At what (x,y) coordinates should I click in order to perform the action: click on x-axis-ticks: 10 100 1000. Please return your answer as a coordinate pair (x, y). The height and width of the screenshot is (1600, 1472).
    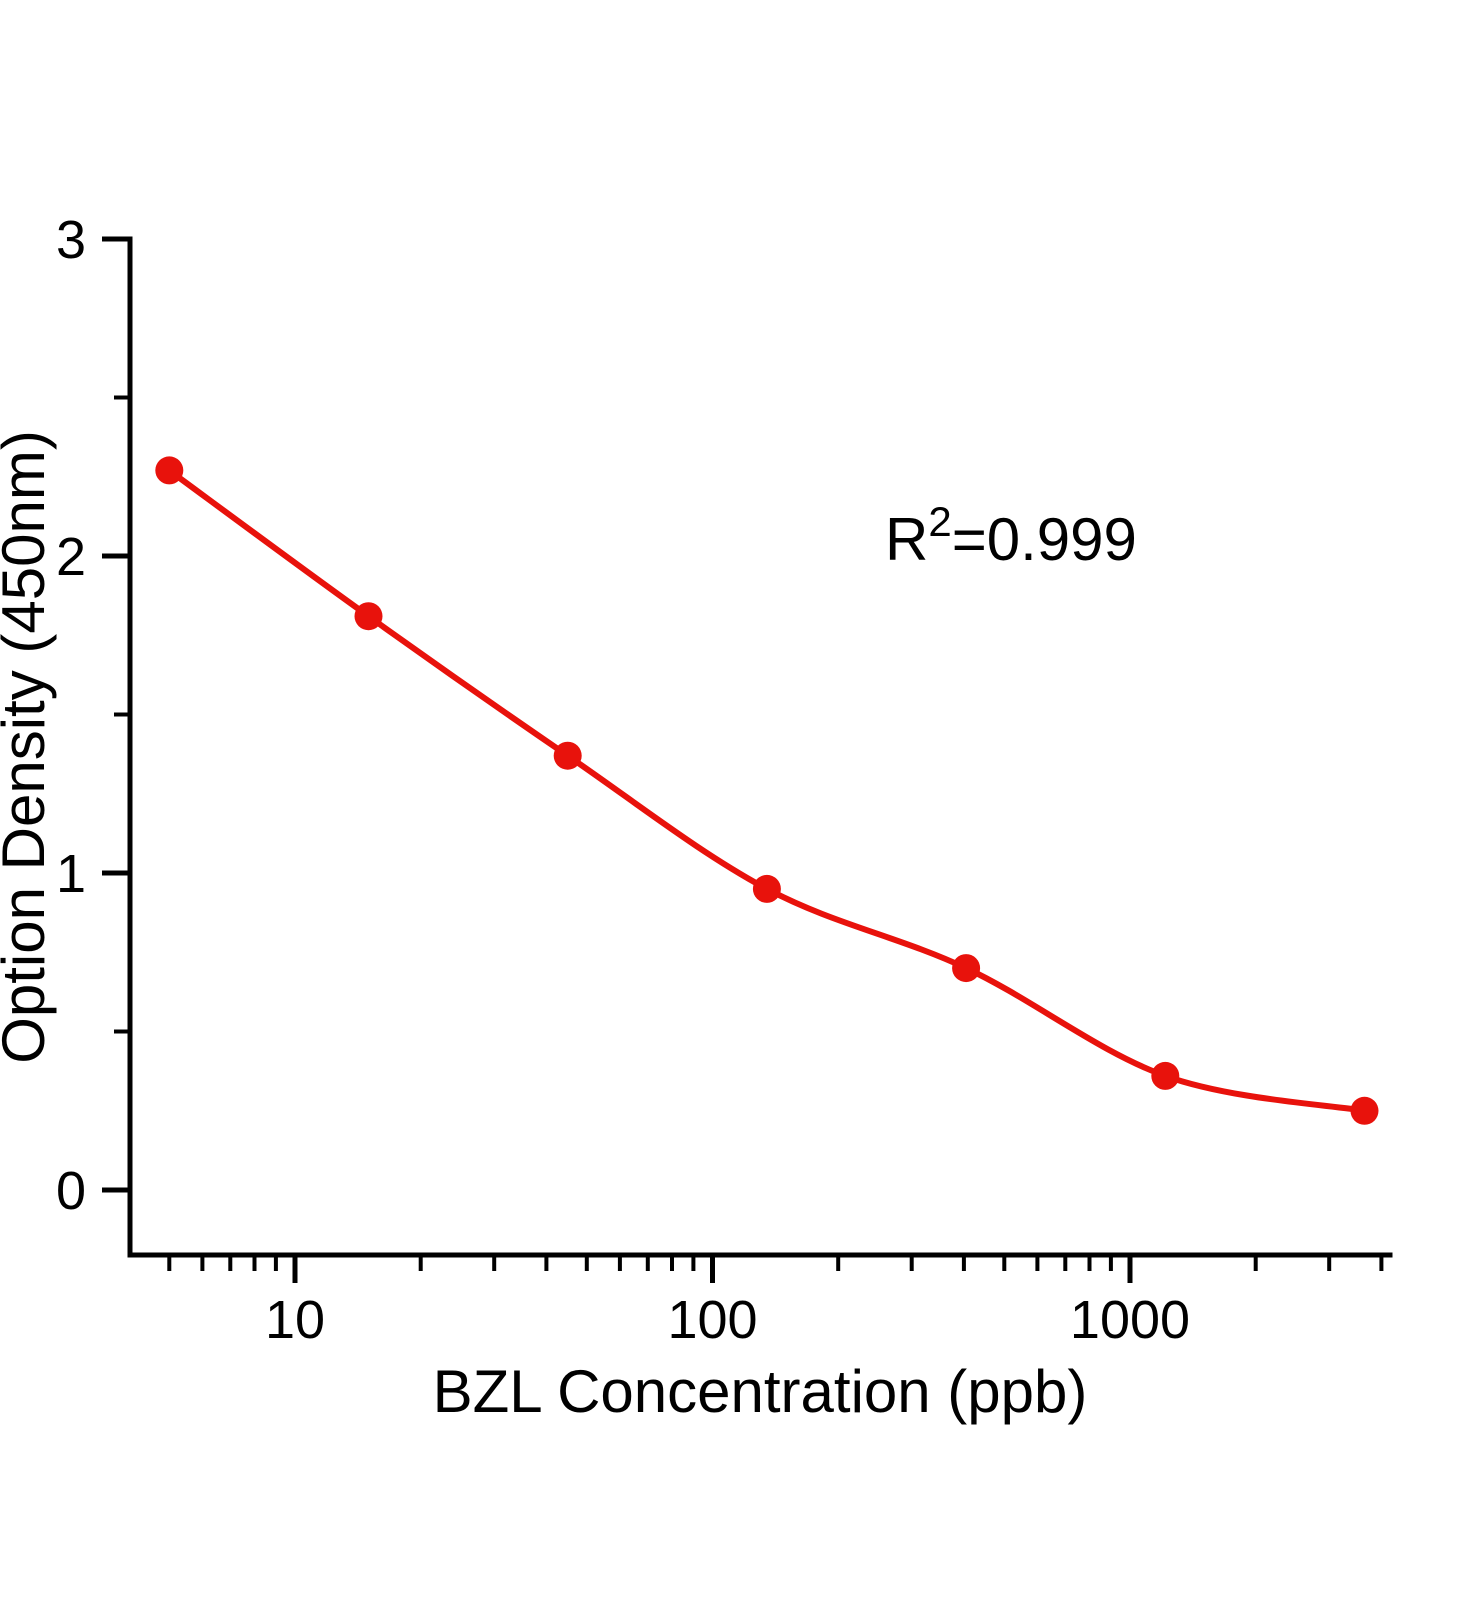
    Looking at the image, I should click on (727, 1302).